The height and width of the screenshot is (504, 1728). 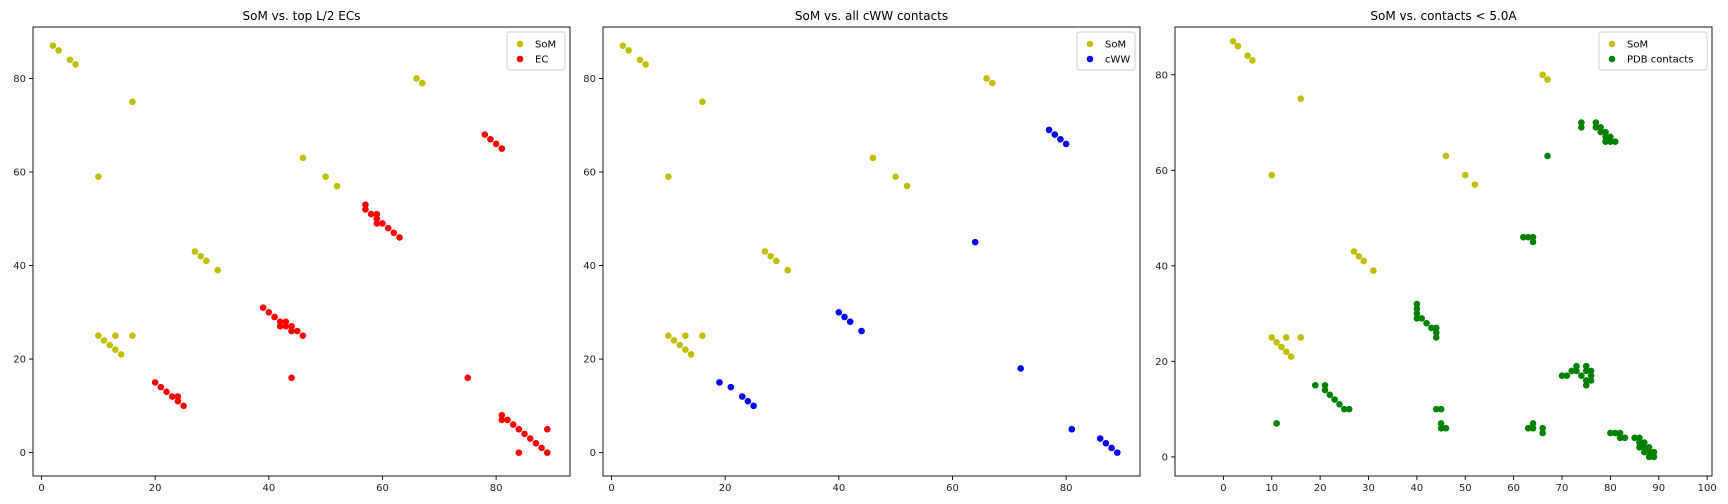 What do you see at coordinates (1707, 488) in the screenshot?
I see `x-tick-label: 100` at bounding box center [1707, 488].